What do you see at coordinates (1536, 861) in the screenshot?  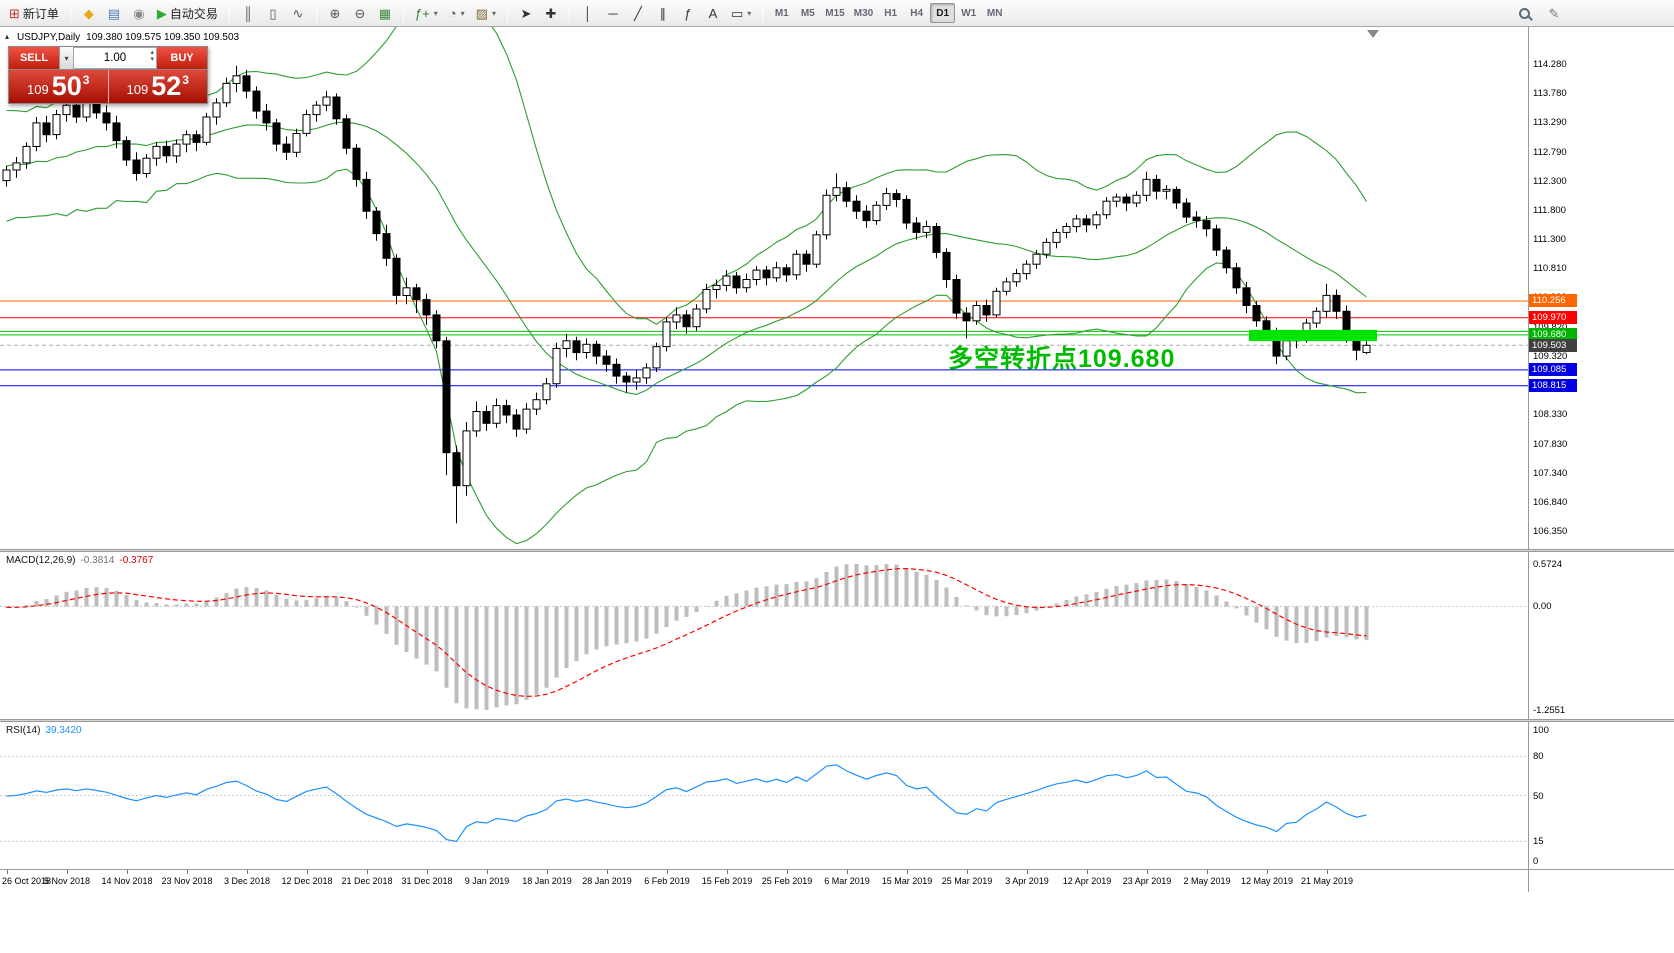 I see `rsi-scale-tick: 0` at bounding box center [1536, 861].